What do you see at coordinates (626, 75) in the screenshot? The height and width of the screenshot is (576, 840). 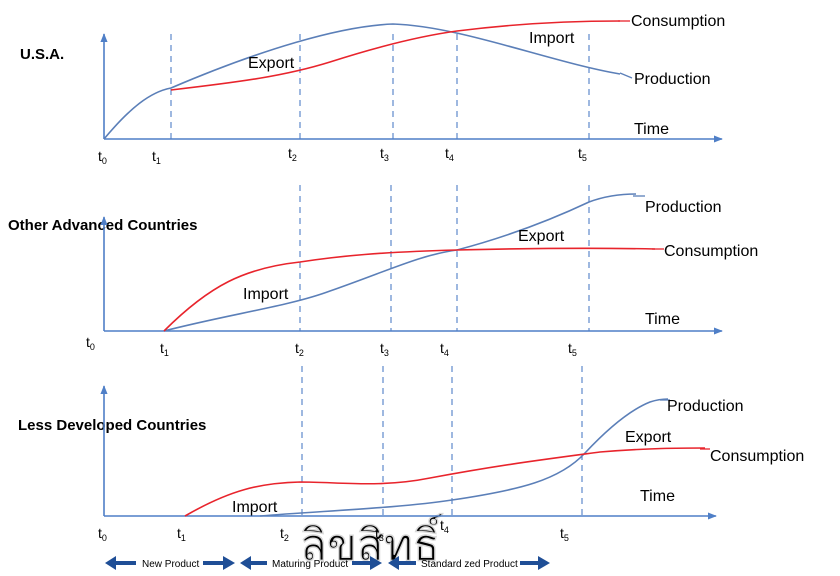 I see `production-leader` at bounding box center [626, 75].